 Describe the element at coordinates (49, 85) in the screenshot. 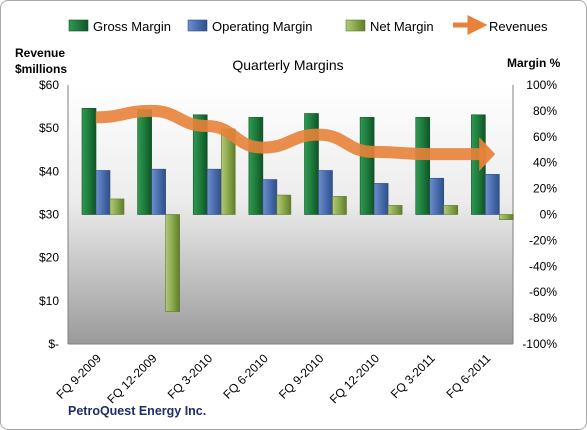

I see `left-axis-tick-label: $60` at that location.